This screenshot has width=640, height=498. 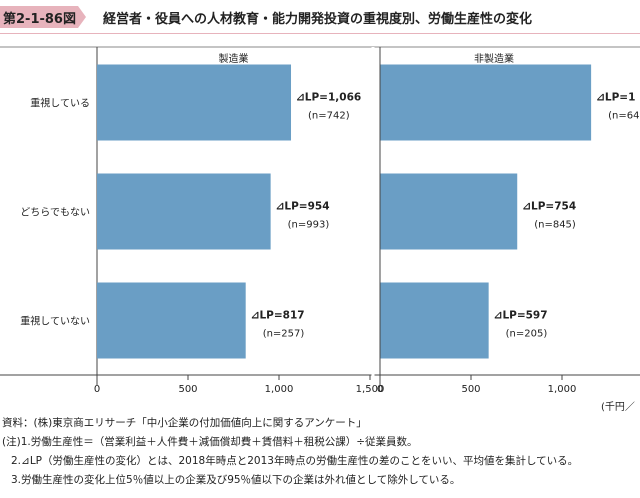 What do you see at coordinates (329, 116) in the screenshot?
I see `sample-size-label: (n=742)` at bounding box center [329, 116].